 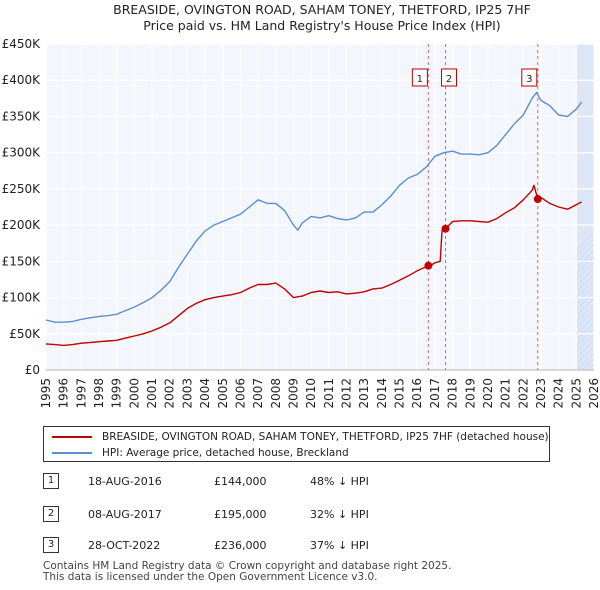 I want to click on y-tick-label: £250K, so click(x=22, y=189).